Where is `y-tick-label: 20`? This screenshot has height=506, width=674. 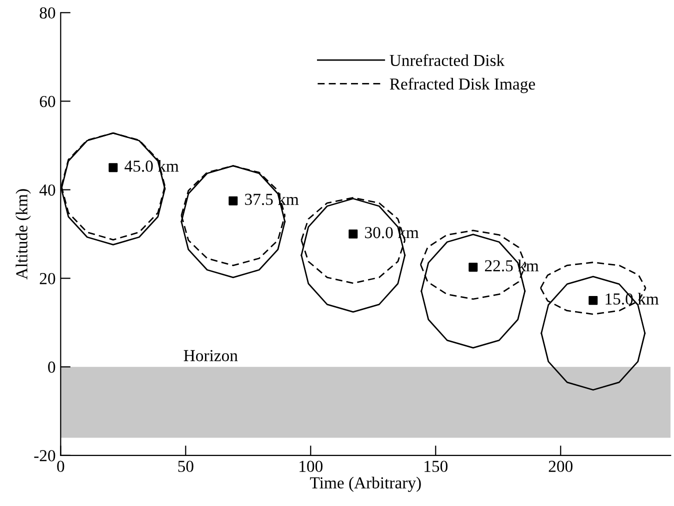 y-tick-label: 20 is located at coordinates (48, 278).